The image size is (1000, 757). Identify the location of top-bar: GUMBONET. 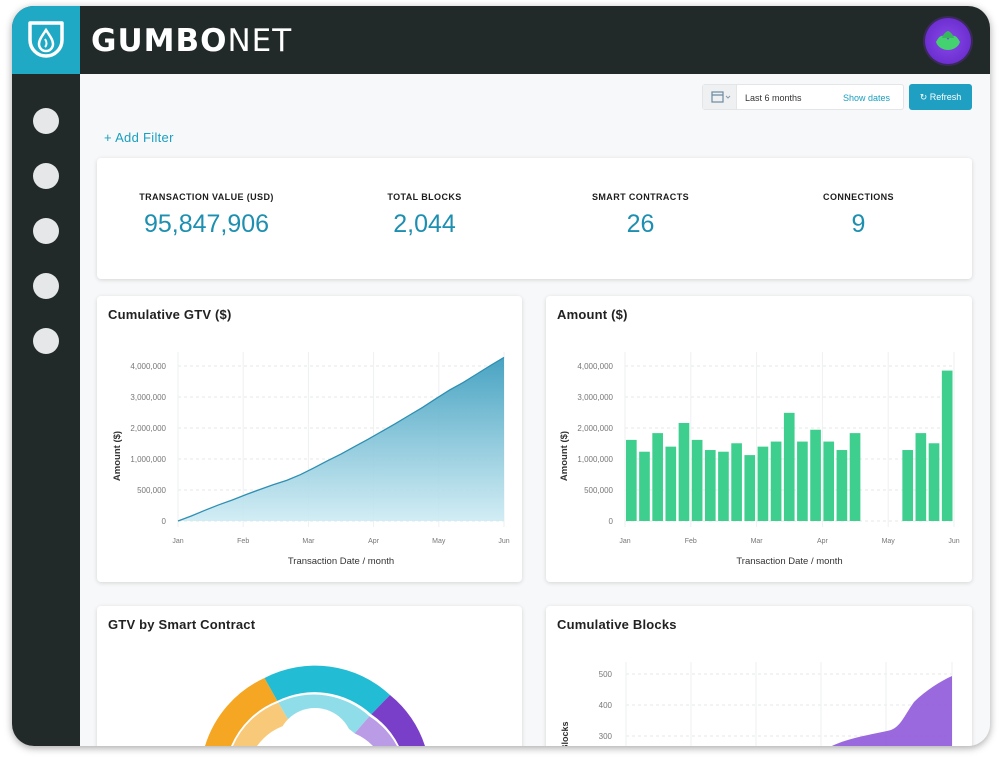
(501, 40).